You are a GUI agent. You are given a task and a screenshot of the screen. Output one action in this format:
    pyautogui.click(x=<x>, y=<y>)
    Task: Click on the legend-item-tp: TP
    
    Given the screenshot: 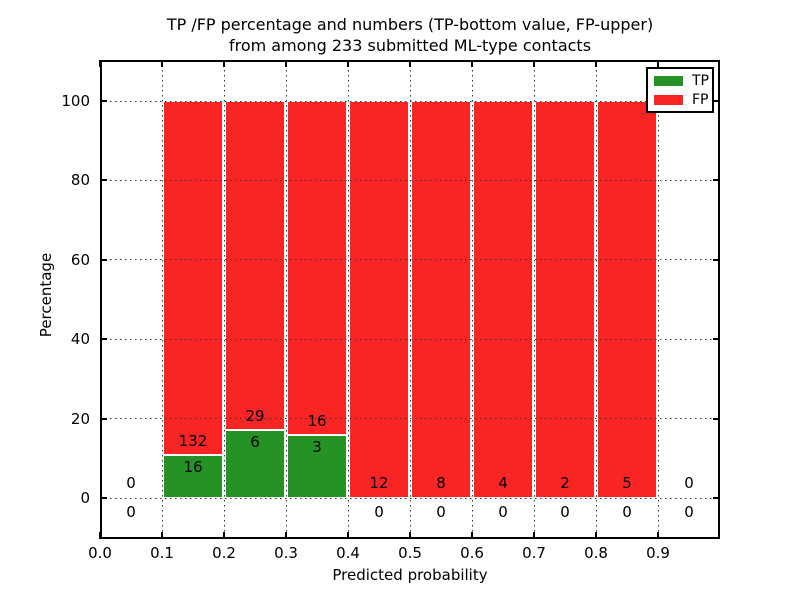 What is the action you would take?
    pyautogui.click(x=683, y=81)
    